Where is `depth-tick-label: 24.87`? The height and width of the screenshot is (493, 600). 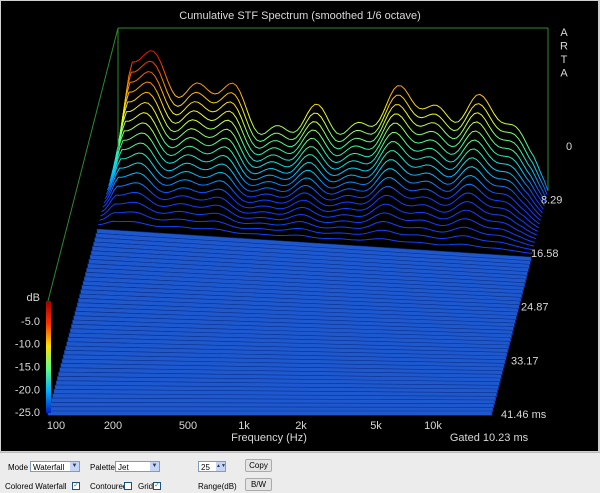 depth-tick-label: 24.87 is located at coordinates (535, 308).